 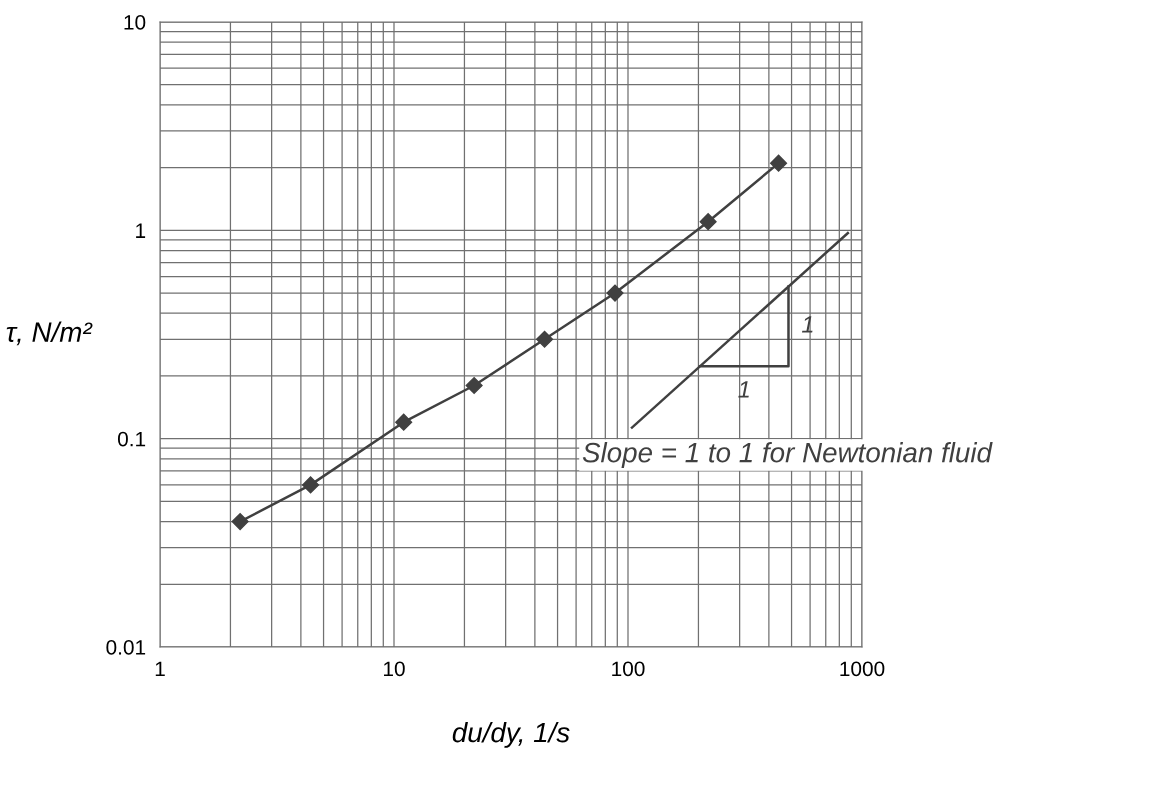 I want to click on y-tick-label: 10, so click(x=135, y=22).